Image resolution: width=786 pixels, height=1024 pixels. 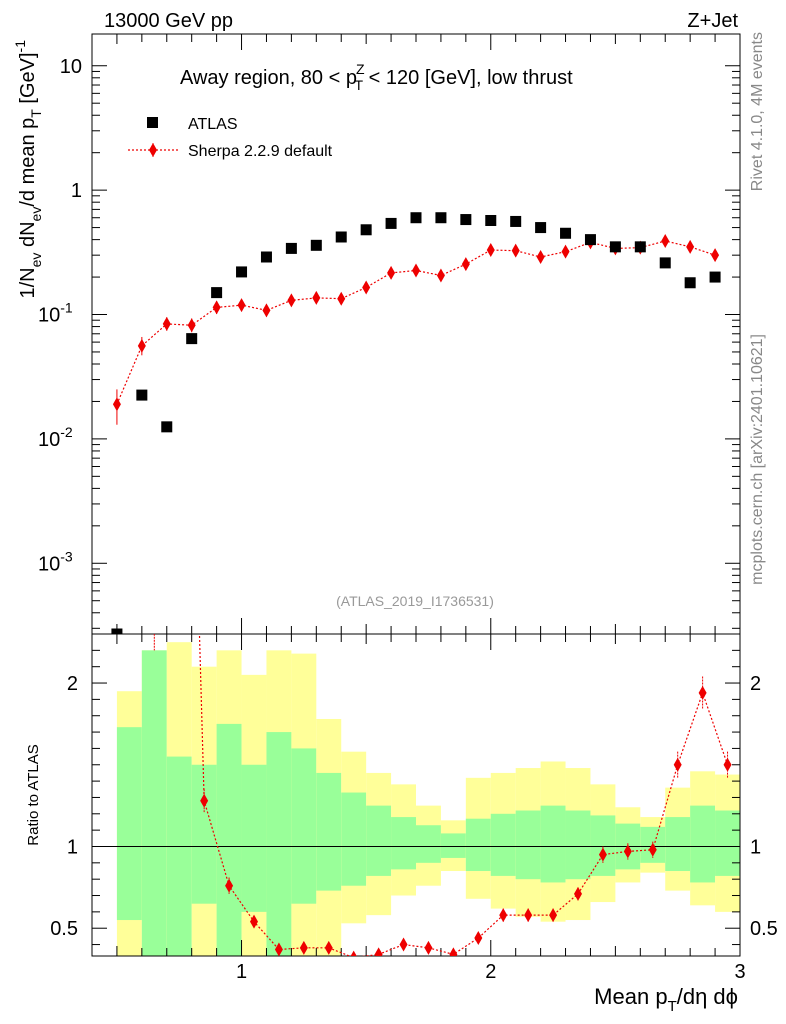 I want to click on main-y-axis-label: 1/Nev dNev/d mean pT [GeV]-1, so click(x=28, y=169).